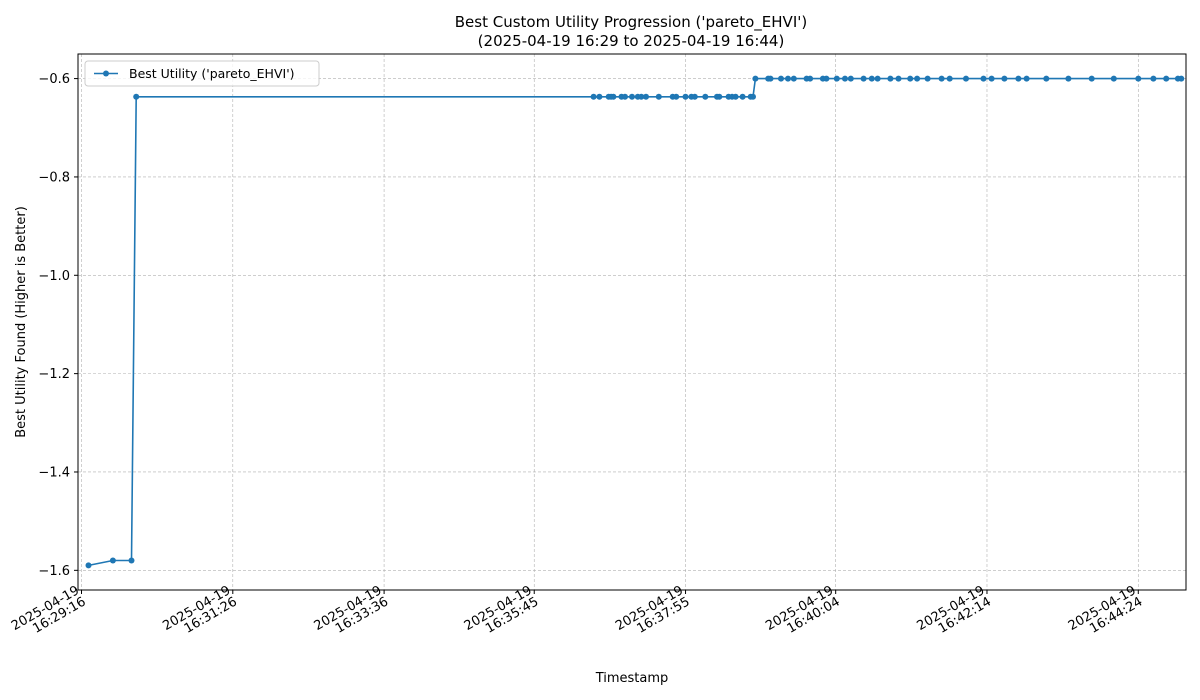 The image size is (1200, 700). I want to click on chart-subtitle: (2025-04-19 16:29 to 2025-04-19 16:44), so click(631, 41).